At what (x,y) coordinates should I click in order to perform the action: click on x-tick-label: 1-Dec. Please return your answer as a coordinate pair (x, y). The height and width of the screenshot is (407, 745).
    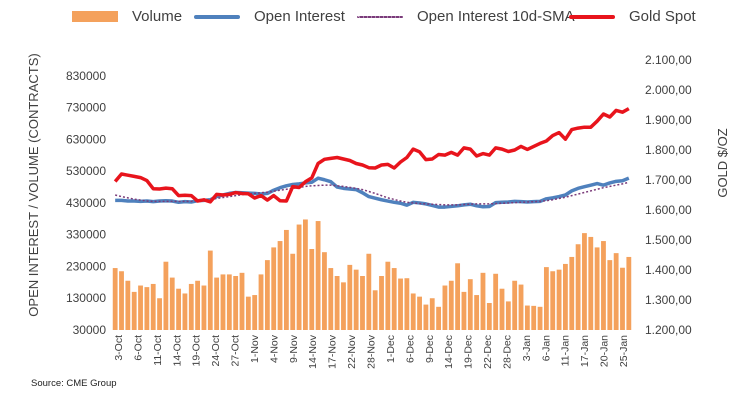
    Looking at the image, I should click on (391, 349).